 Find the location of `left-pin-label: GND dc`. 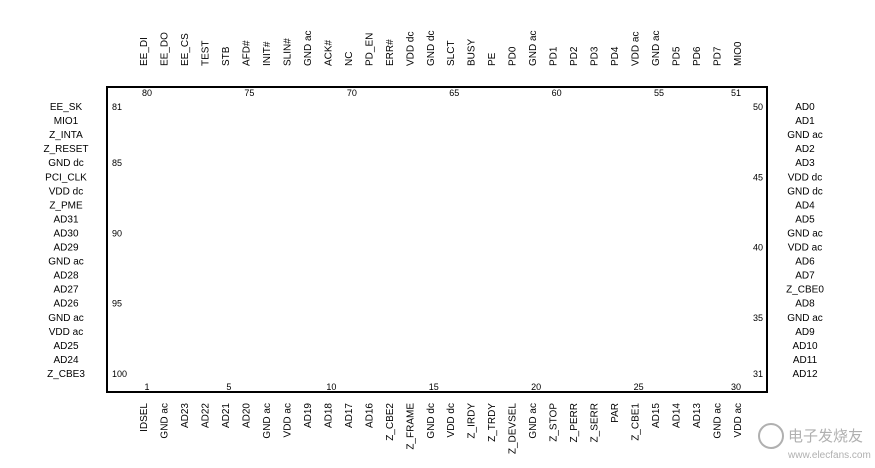

left-pin-label: GND dc is located at coordinates (66, 163).